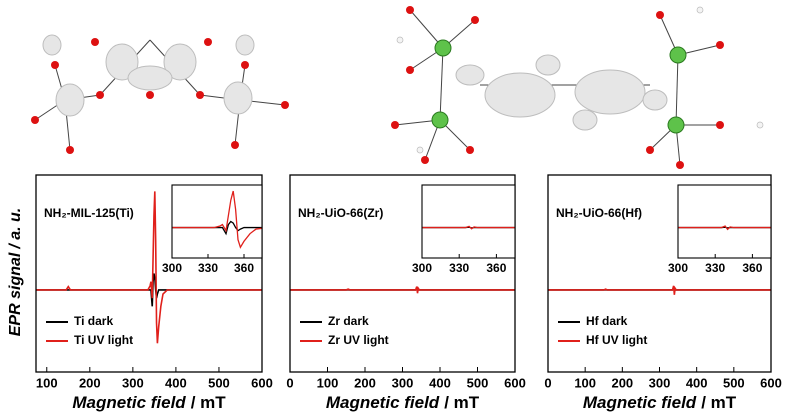  What do you see at coordinates (93, 321) in the screenshot?
I see `legend-label: Ti dark` at bounding box center [93, 321].